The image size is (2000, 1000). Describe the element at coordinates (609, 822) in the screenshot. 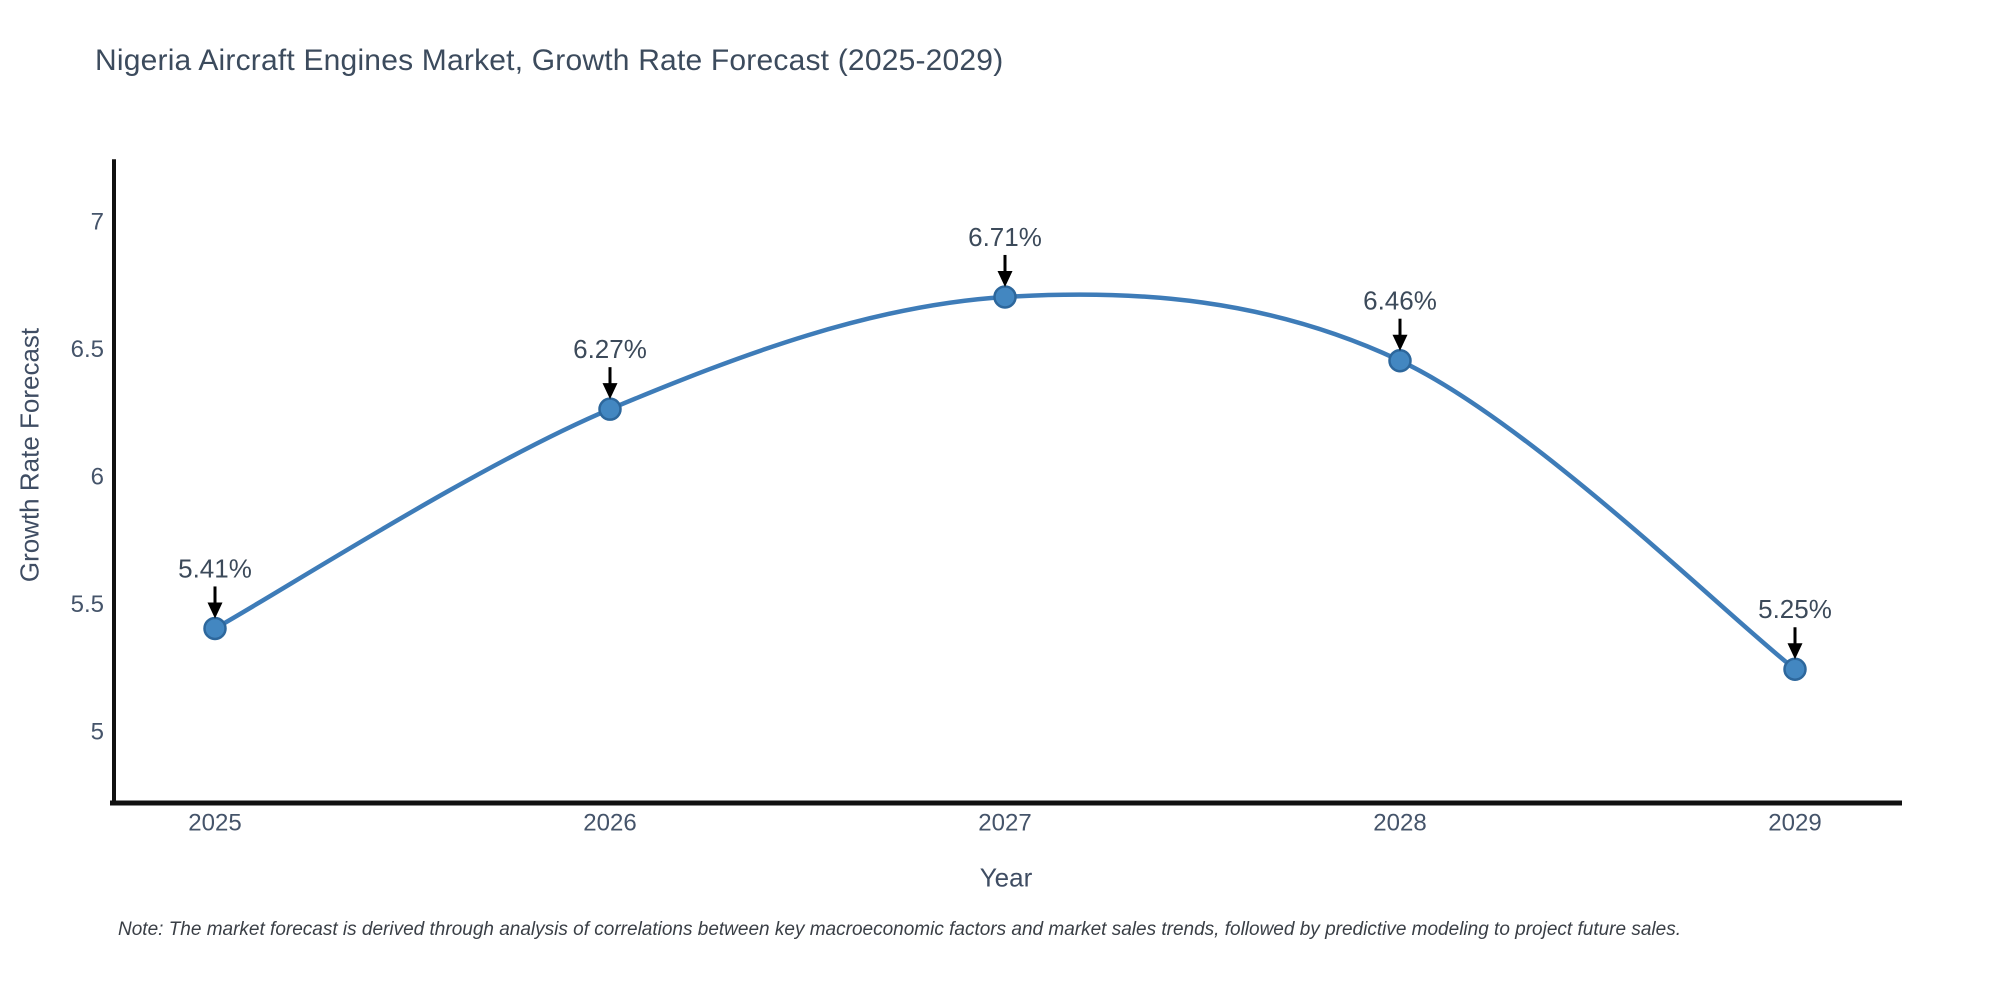

I see `x-tick-label: 2026` at that location.